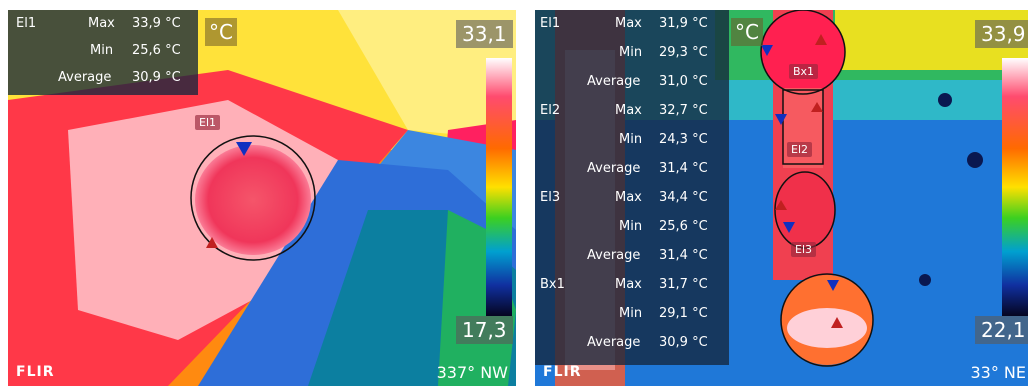 The height and width of the screenshot is (387, 1028). I want to click on region-label-el2: El2, so click(800, 149).